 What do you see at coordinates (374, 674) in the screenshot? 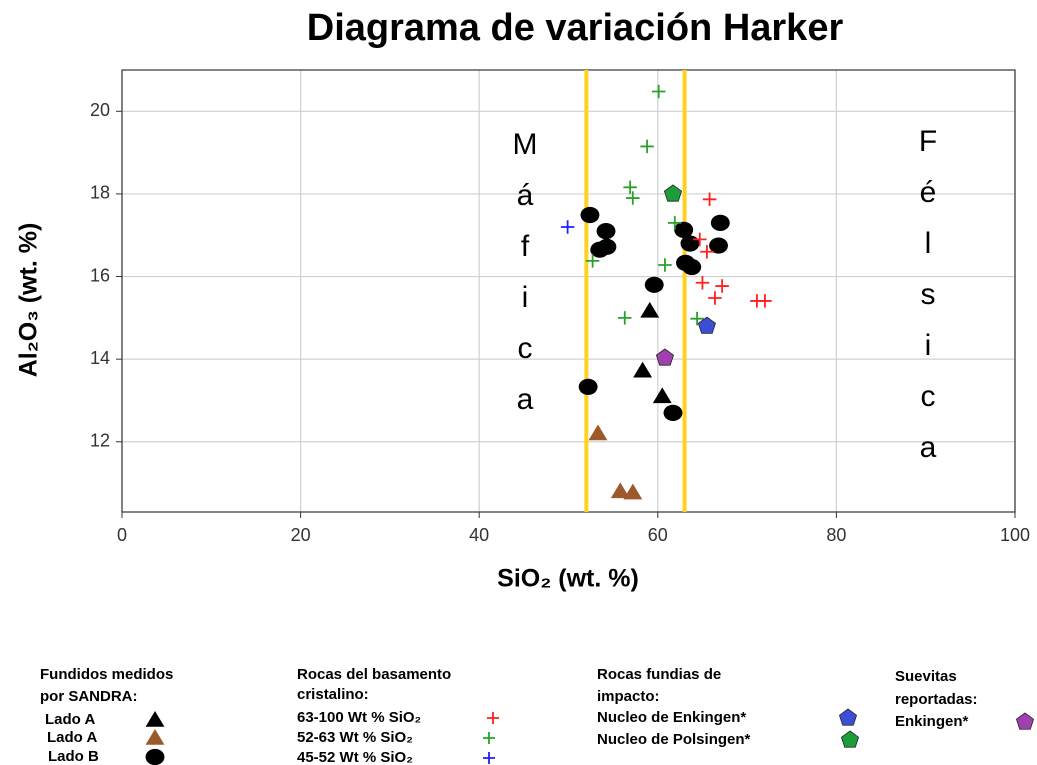
I see `legend-heading: Rocas del basamento` at bounding box center [374, 674].